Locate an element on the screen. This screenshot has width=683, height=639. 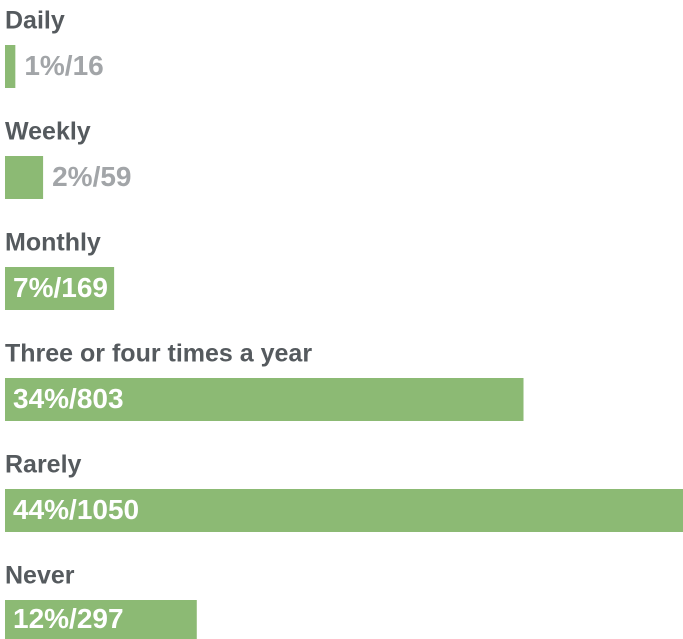
category-label: Never is located at coordinates (40, 576).